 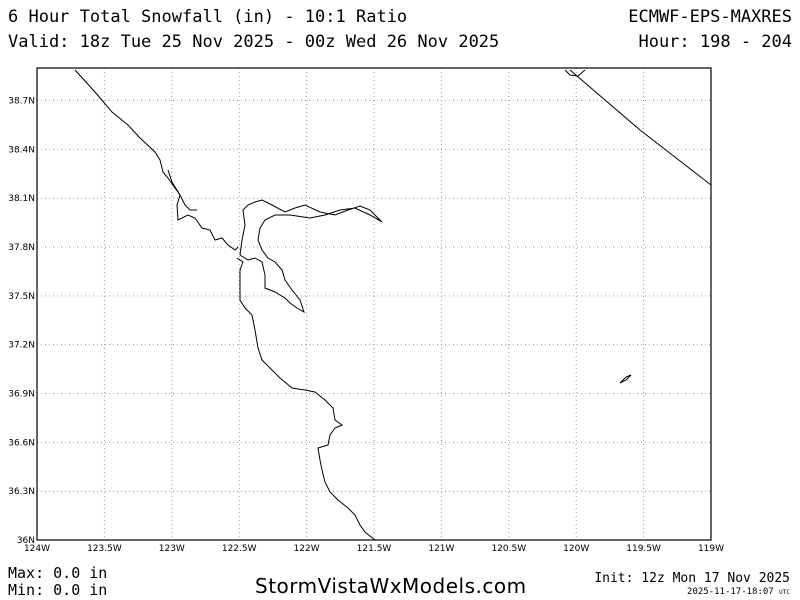 What do you see at coordinates (37, 549) in the screenshot?
I see `lon-tick-label: 124W` at bounding box center [37, 549].